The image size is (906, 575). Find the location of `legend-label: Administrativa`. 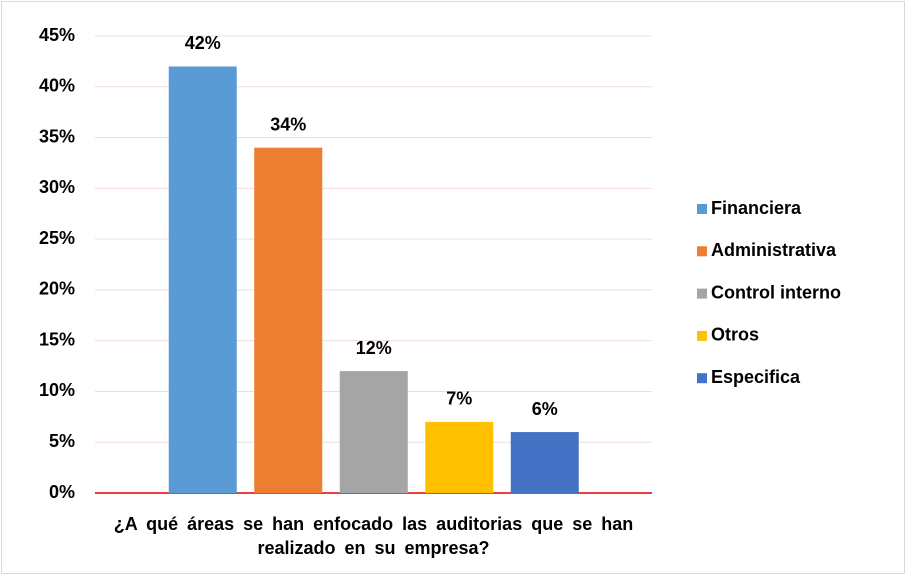

legend-label: Administrativa is located at coordinates (774, 250).